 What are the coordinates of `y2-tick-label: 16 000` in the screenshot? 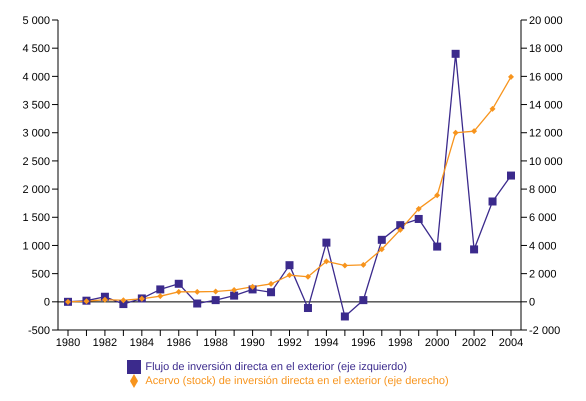 It's located at (546, 77).